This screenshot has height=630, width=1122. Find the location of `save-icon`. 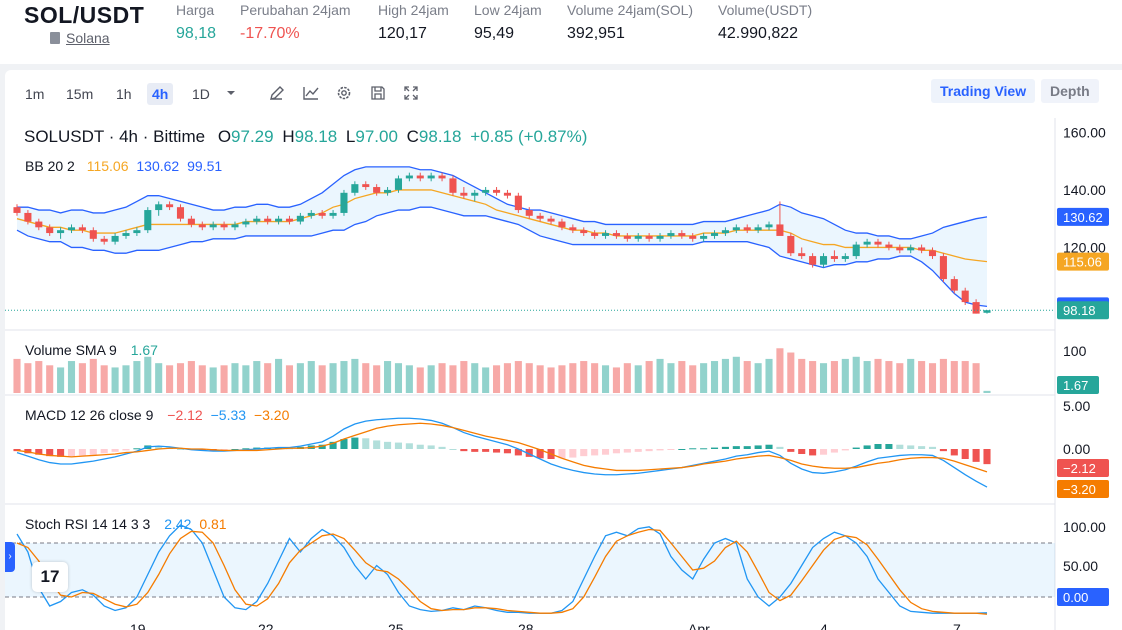

save-icon is located at coordinates (378, 93).